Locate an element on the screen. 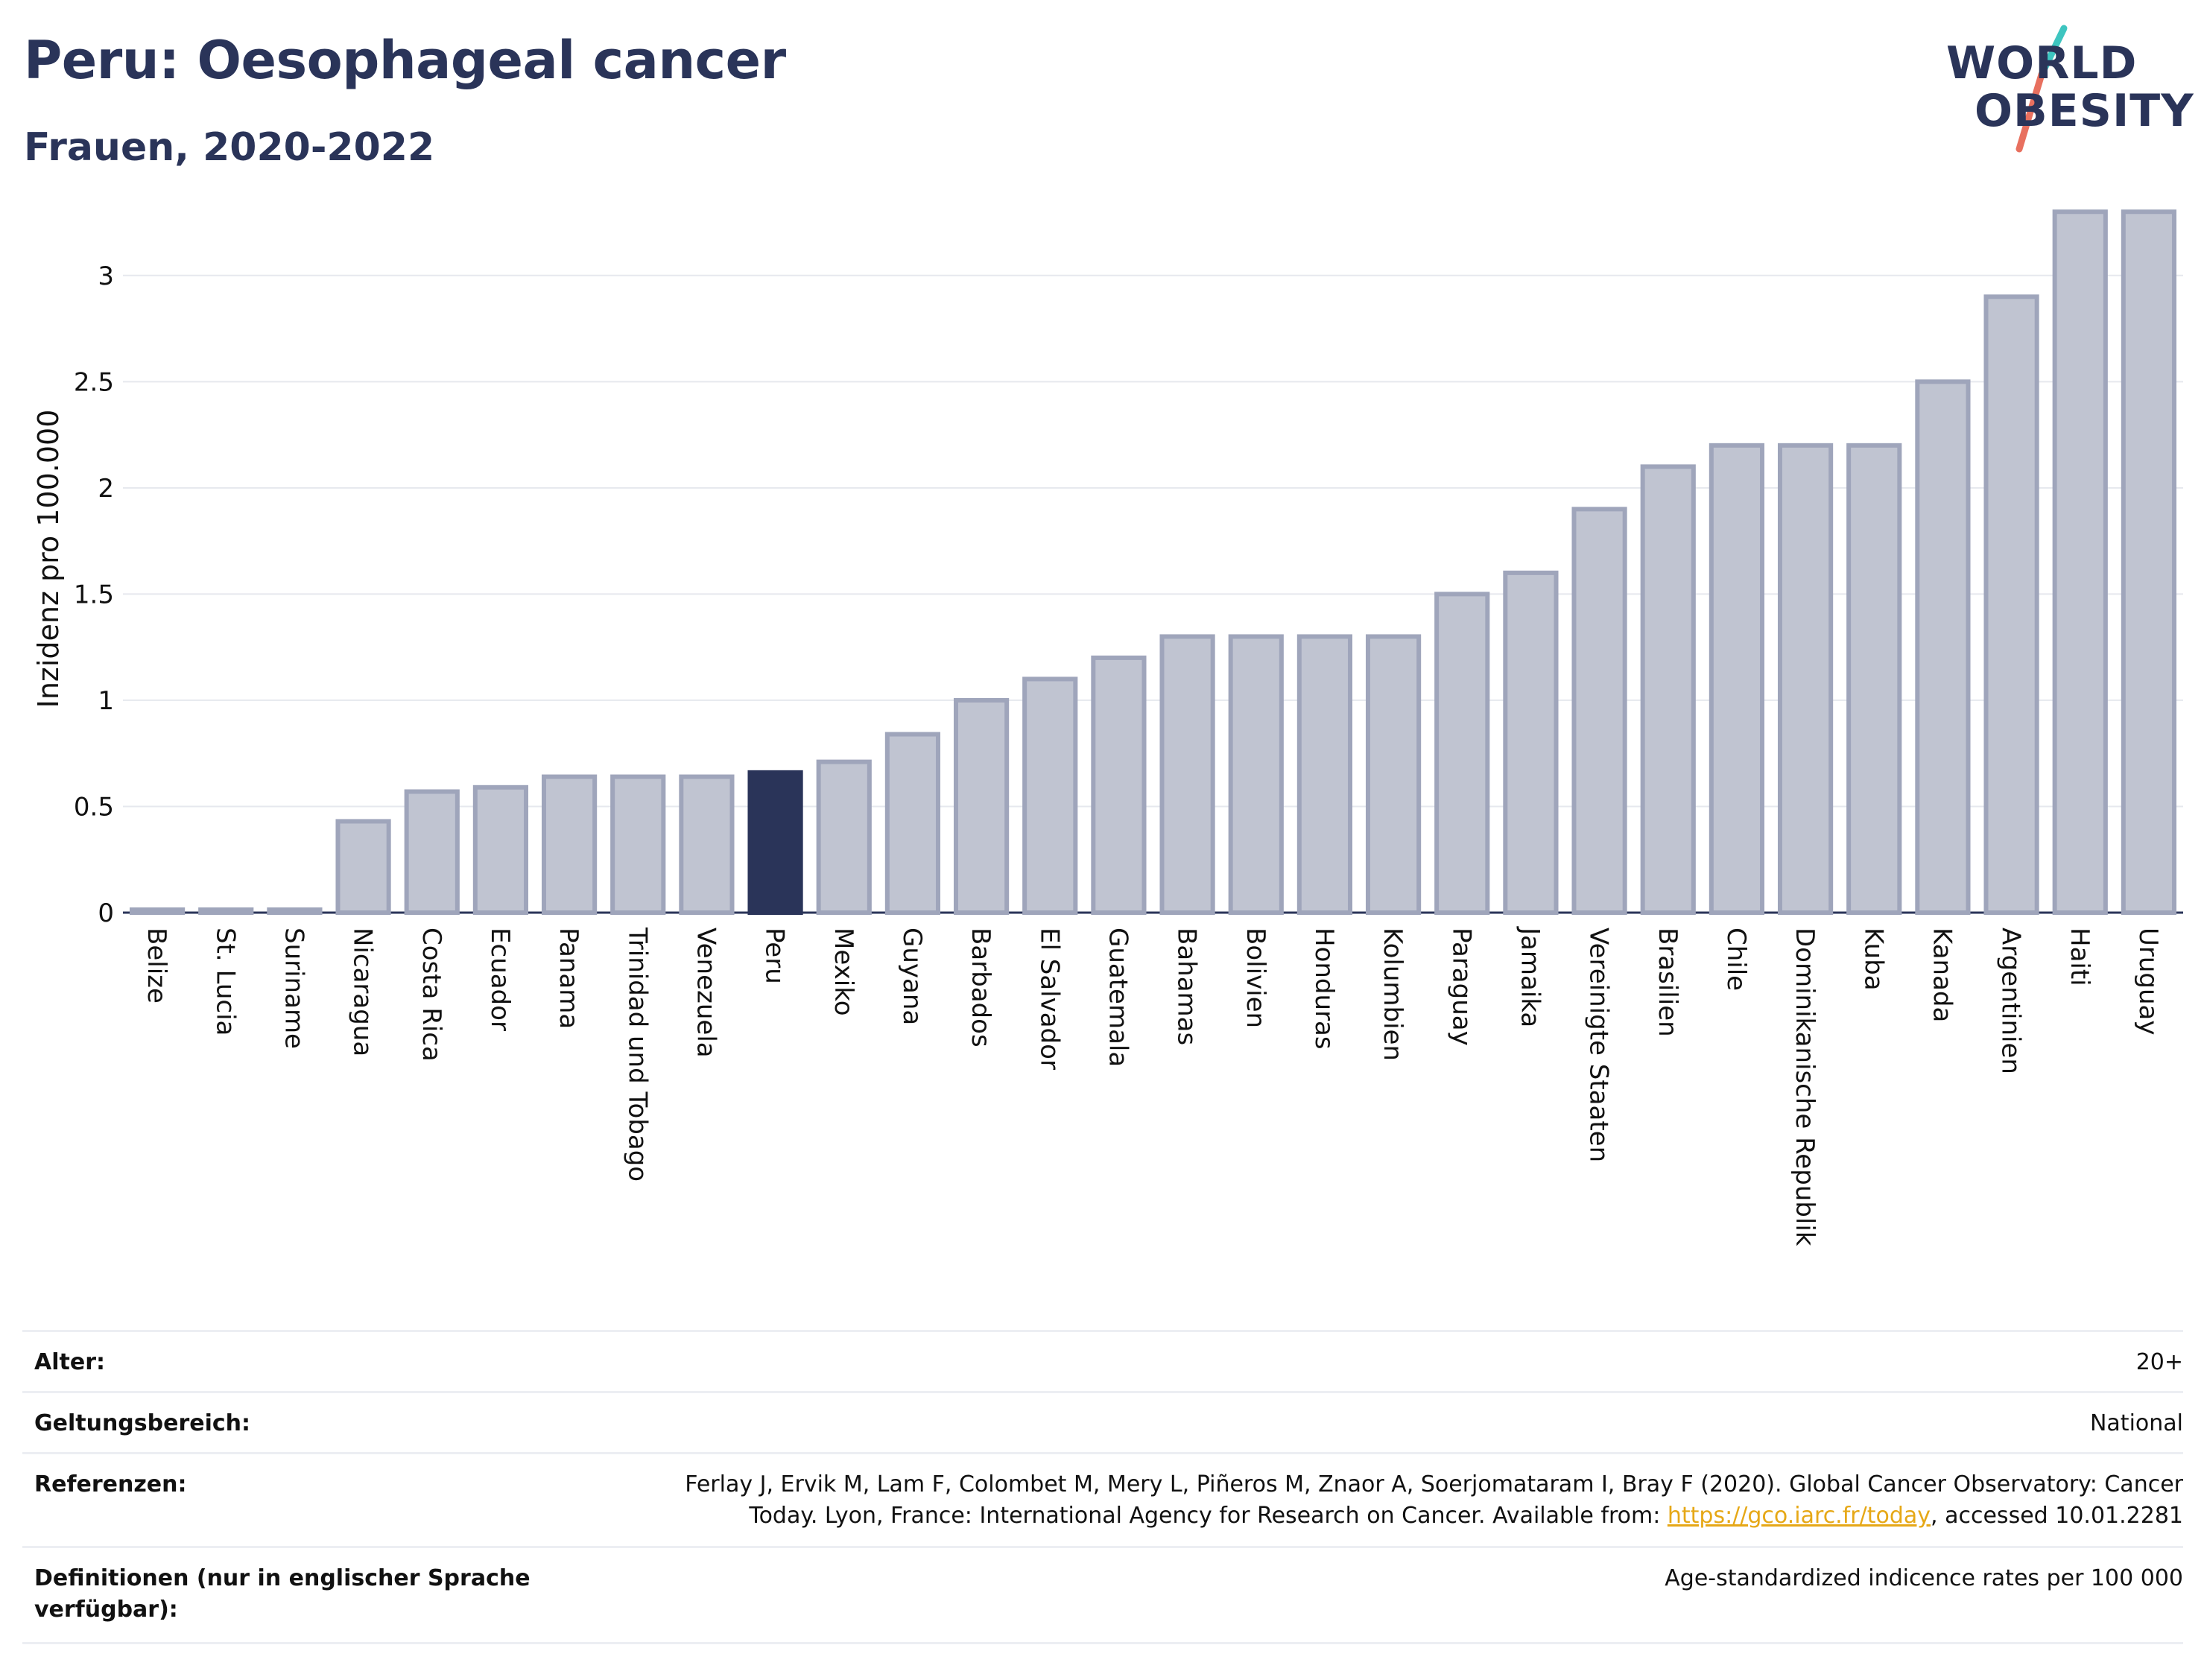 The width and height of the screenshot is (2204, 1680). y-tick-label: 0 is located at coordinates (106, 913).